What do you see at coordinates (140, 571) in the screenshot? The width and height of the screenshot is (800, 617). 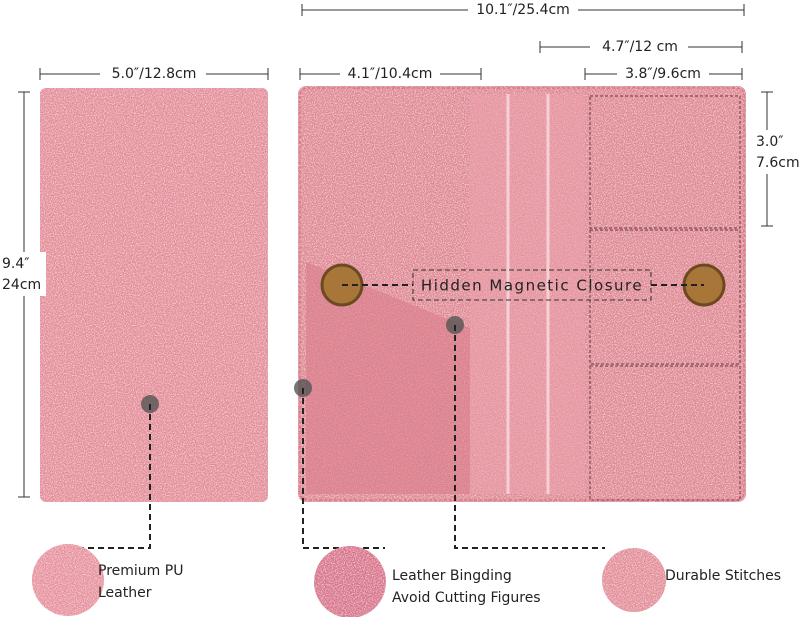 I see `feature-label: Premium PU` at bounding box center [140, 571].